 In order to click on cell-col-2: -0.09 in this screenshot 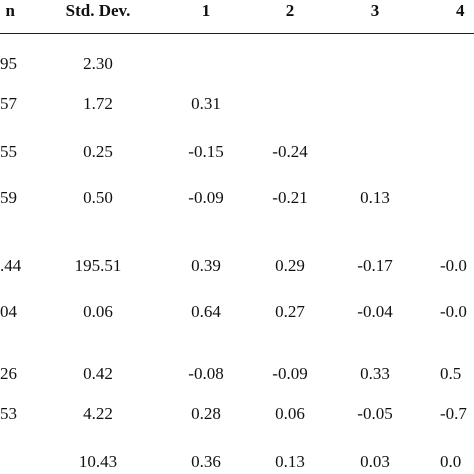, I will do `click(290, 373)`.